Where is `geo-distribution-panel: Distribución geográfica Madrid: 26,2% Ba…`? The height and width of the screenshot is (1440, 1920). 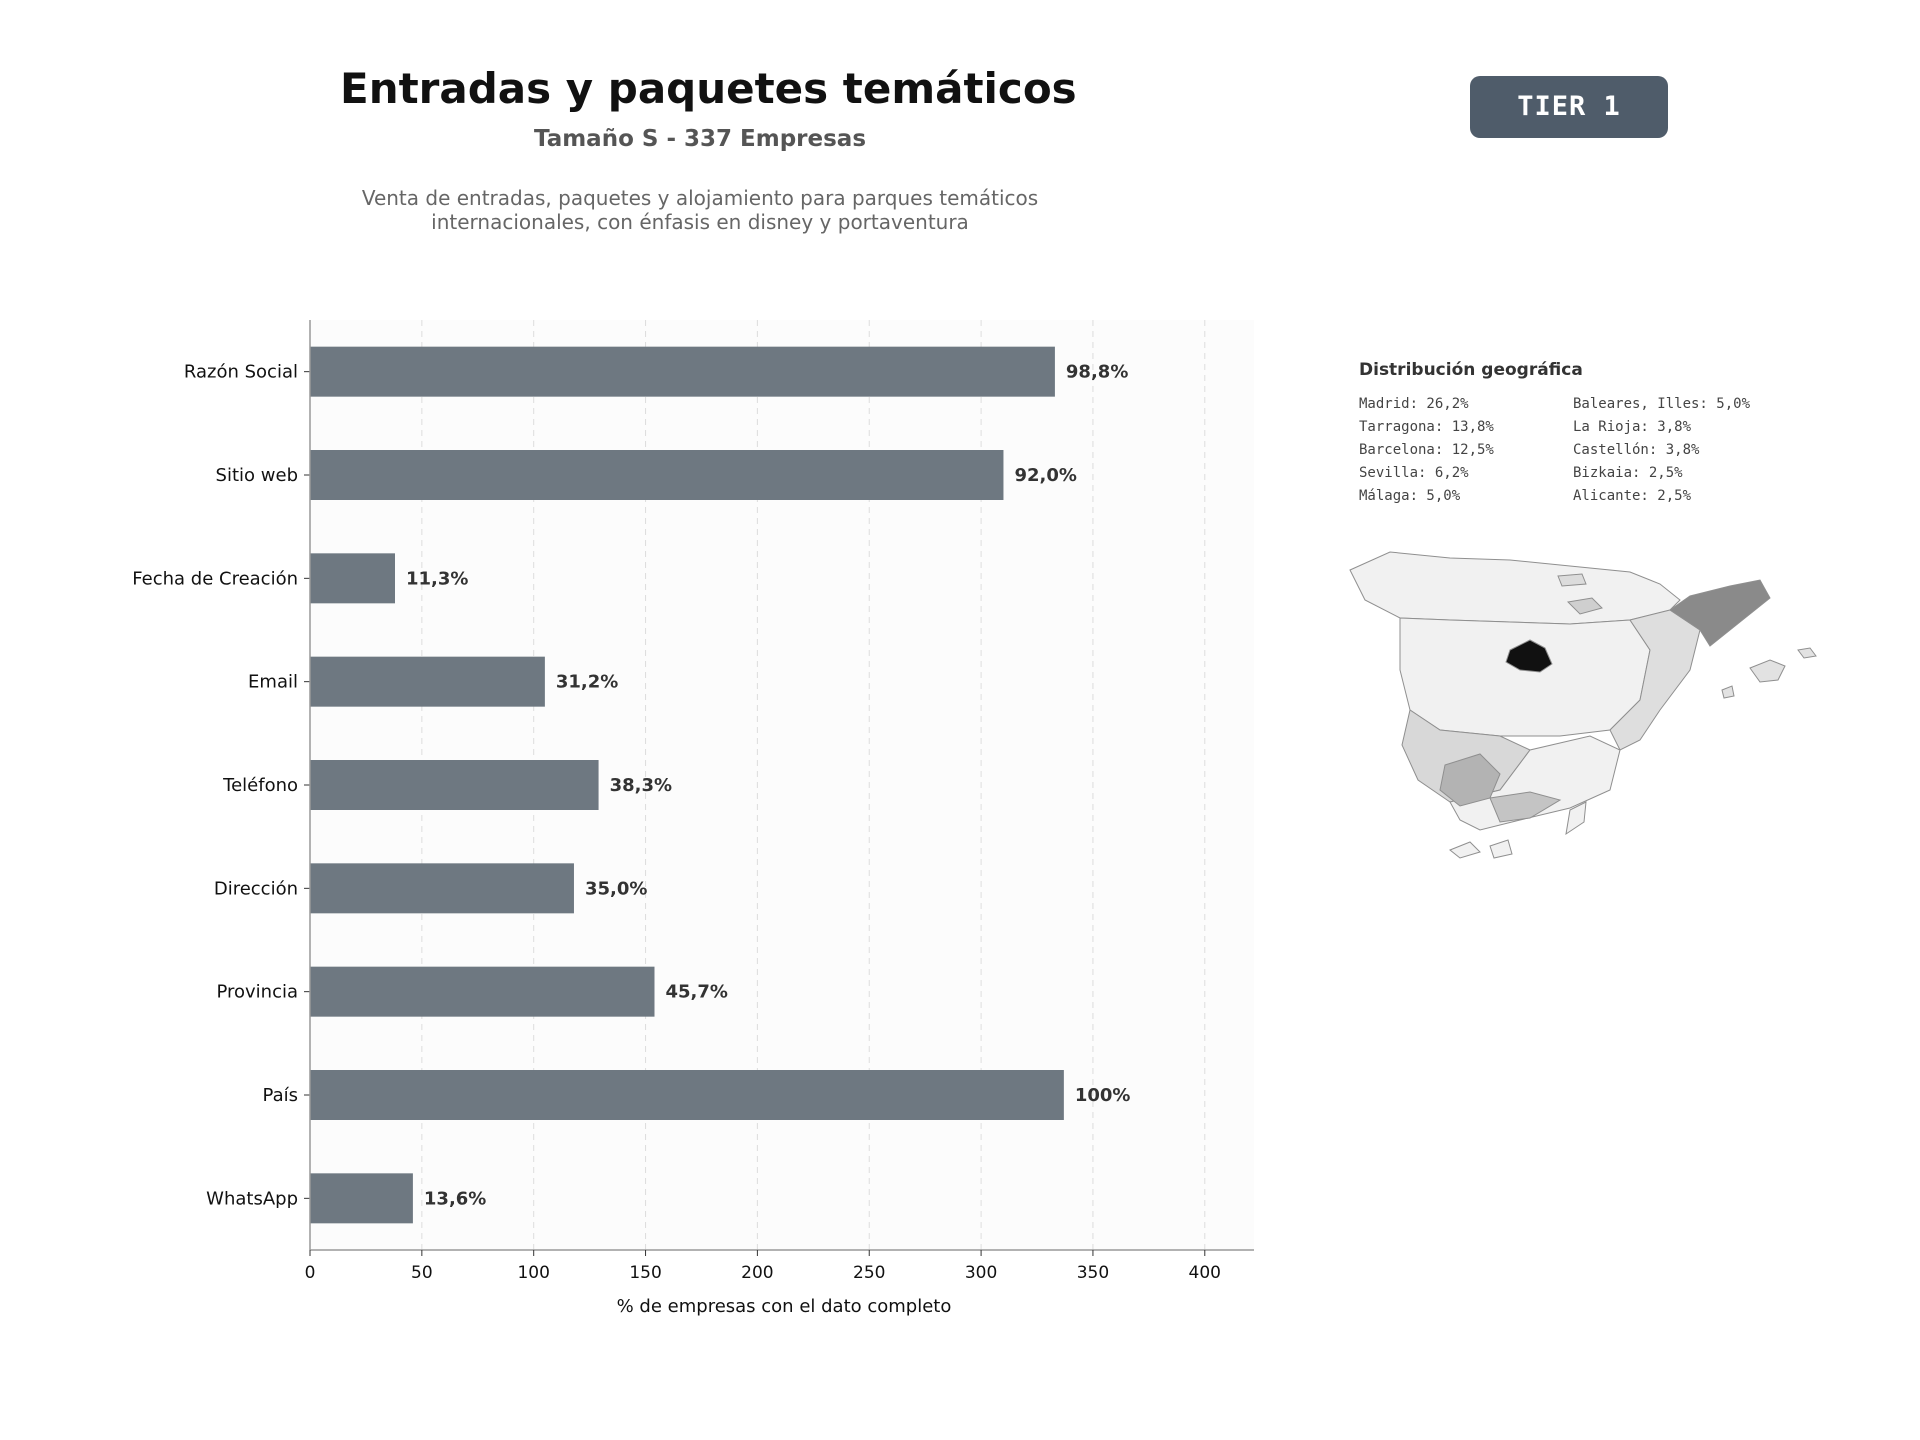 geo-distribution-panel: Distribución geográfica Madrid: 26,2% Ba… is located at coordinates (1579, 432).